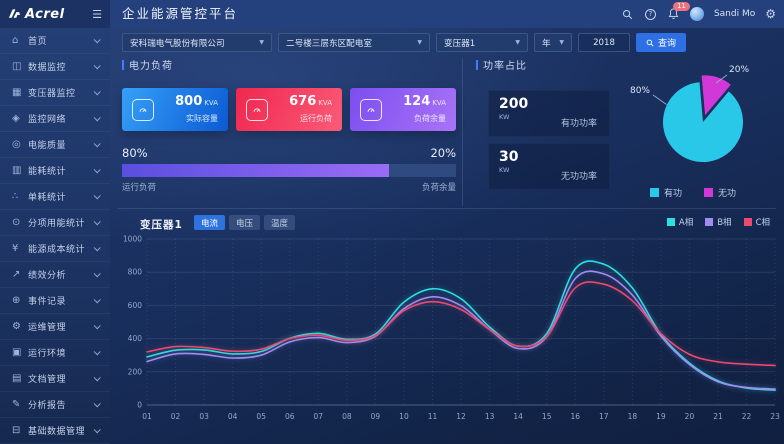 This screenshot has height=444, width=784. Describe the element at coordinates (47, 198) in the screenshot. I see `sidebar-item-label: 单耗统计` at that location.